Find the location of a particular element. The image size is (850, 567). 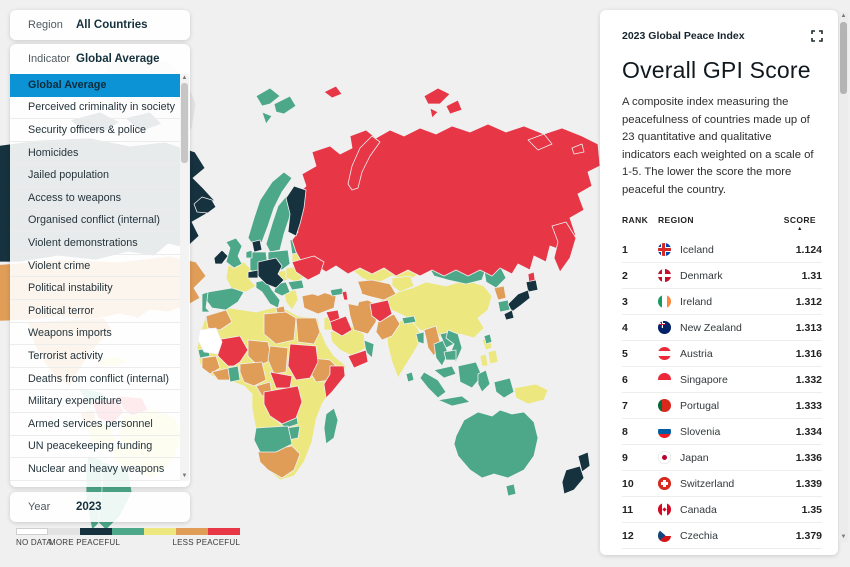

ranking-row: 5 Austria 1.316 is located at coordinates (722, 353).